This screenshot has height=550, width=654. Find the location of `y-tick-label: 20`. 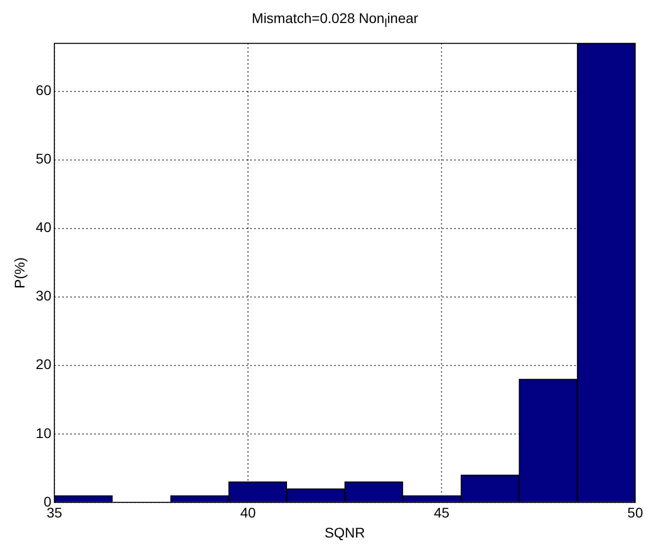

y-tick-label: 20 is located at coordinates (44, 364).